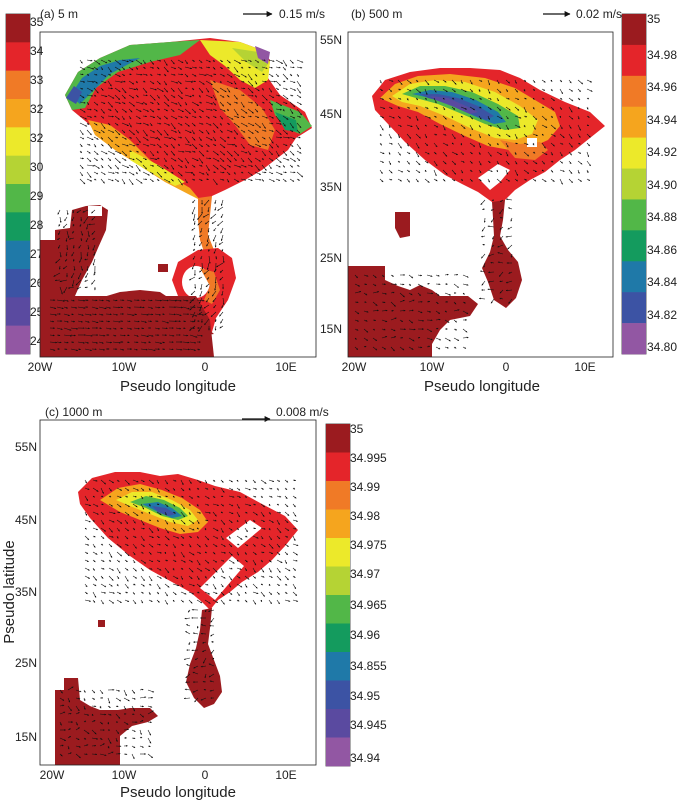  I want to click on panel-b-vector-ref: 0.02 m/s, so click(599, 14).